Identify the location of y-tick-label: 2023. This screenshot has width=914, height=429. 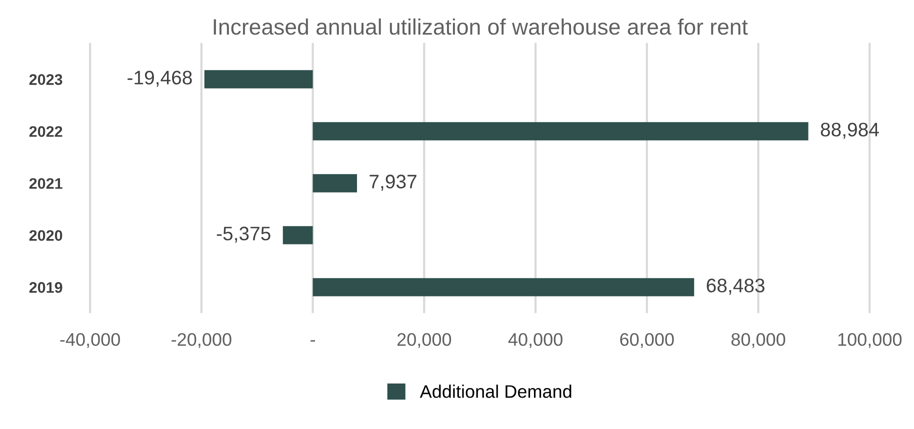
(45, 79).